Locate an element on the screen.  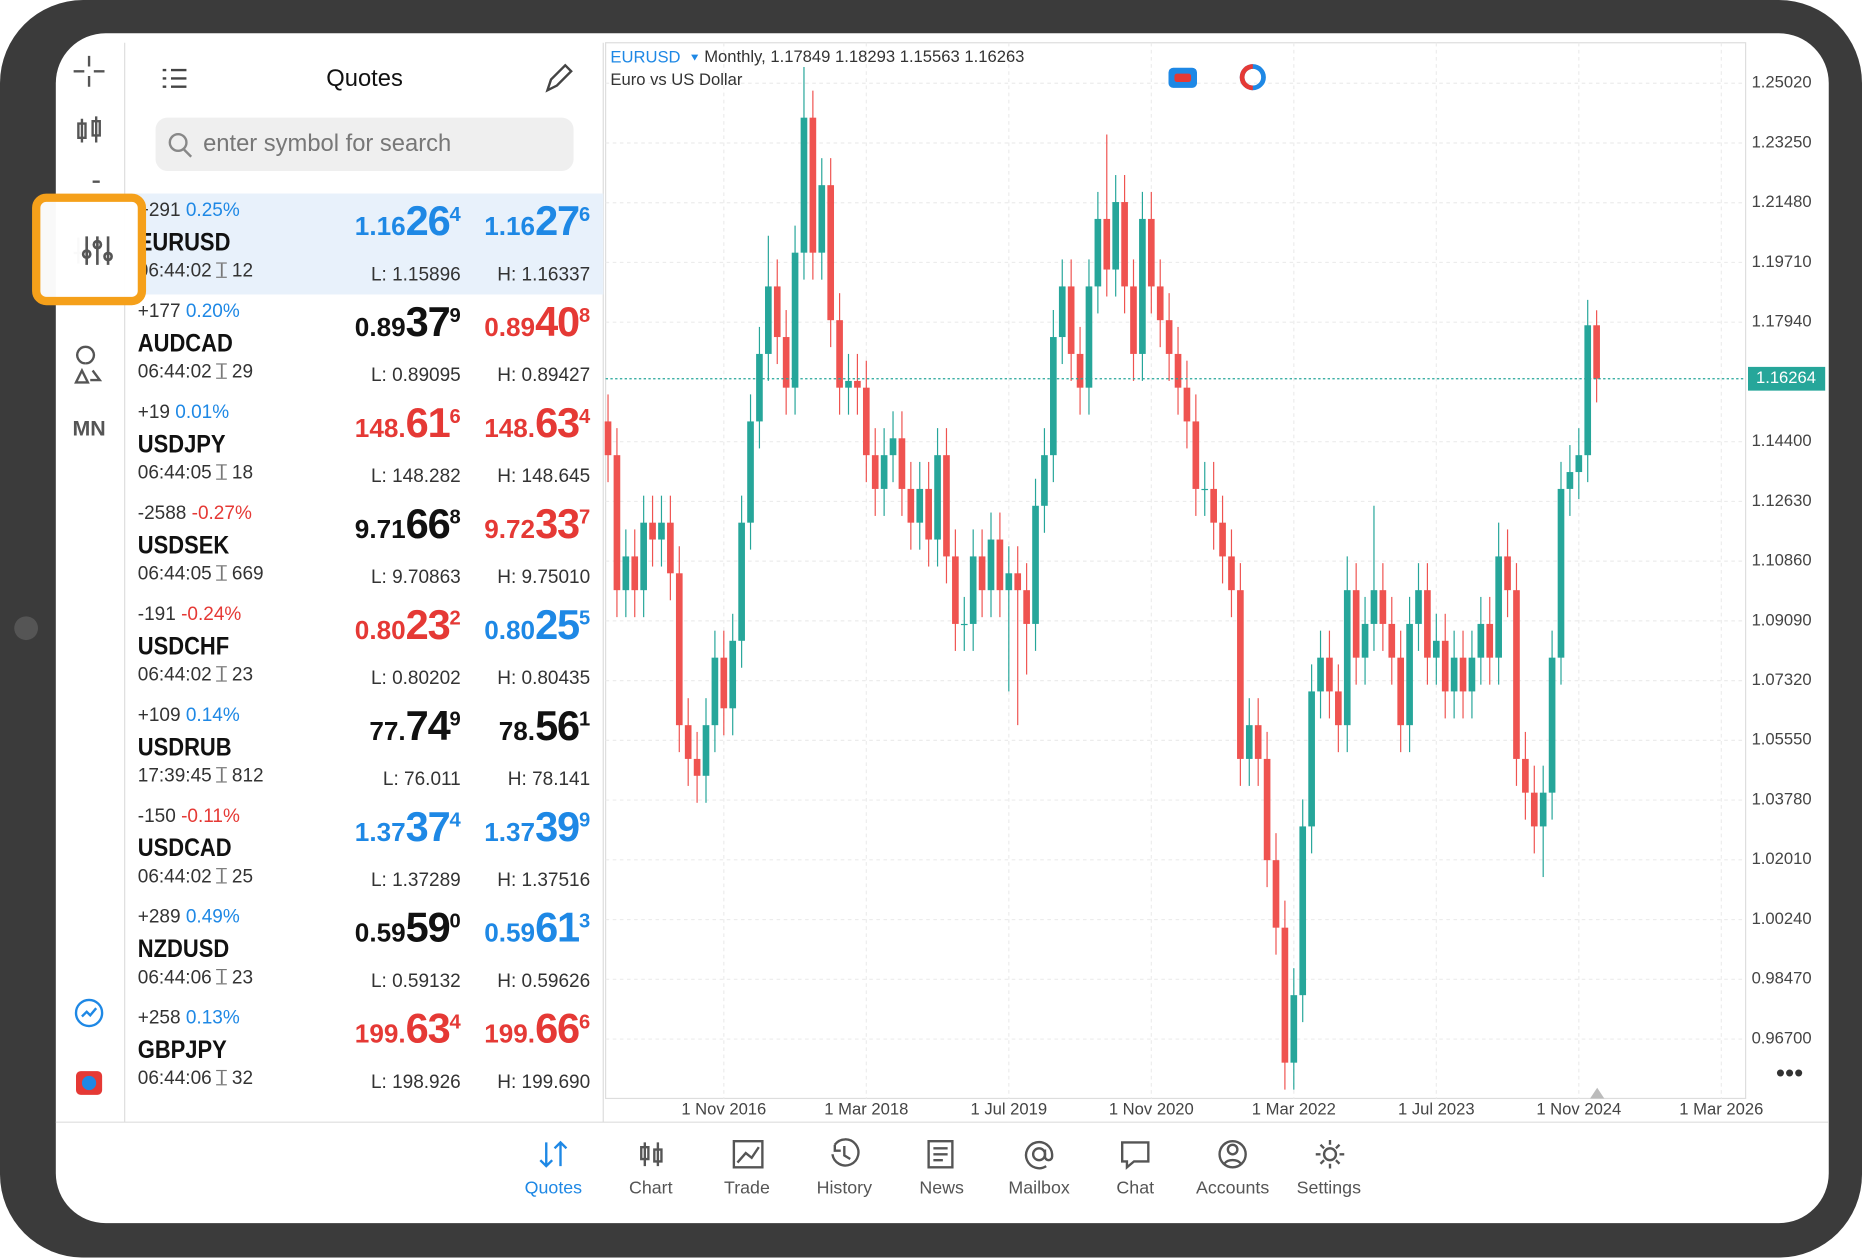
change-line: +109 0.14% is located at coordinates (189, 715).